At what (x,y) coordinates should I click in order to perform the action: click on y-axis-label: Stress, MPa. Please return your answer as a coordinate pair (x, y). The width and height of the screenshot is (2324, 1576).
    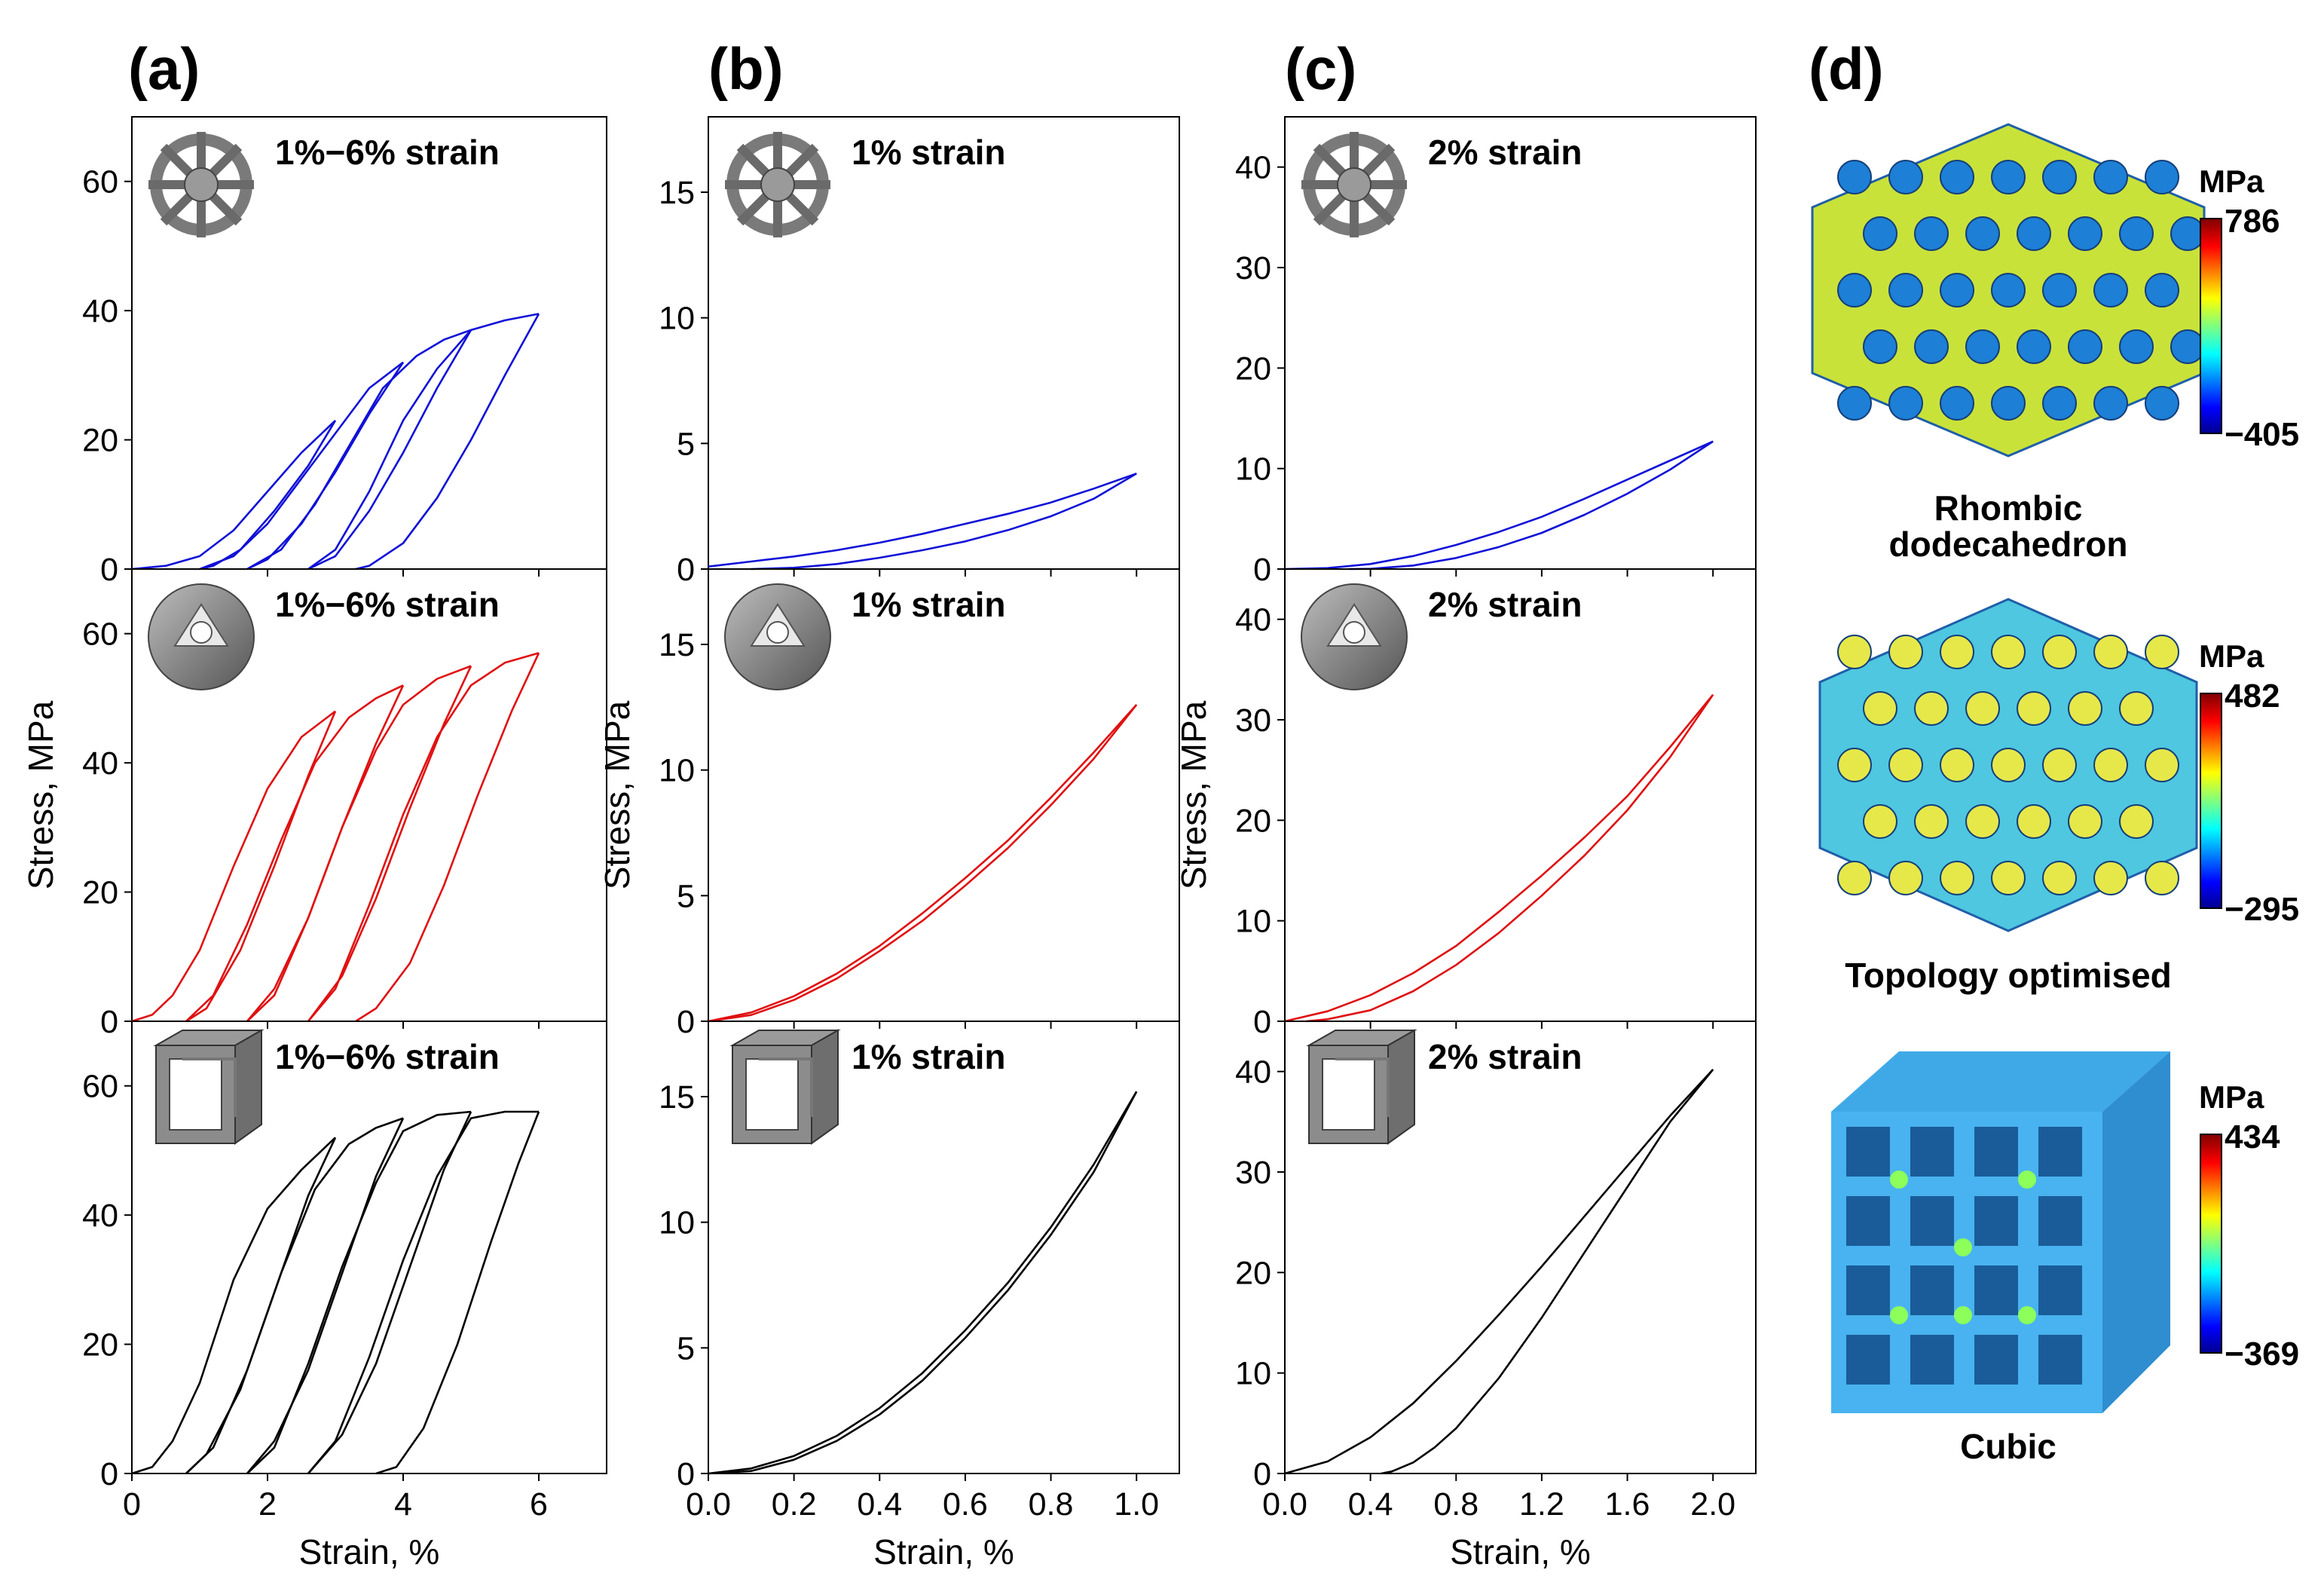
    Looking at the image, I should click on (1193, 794).